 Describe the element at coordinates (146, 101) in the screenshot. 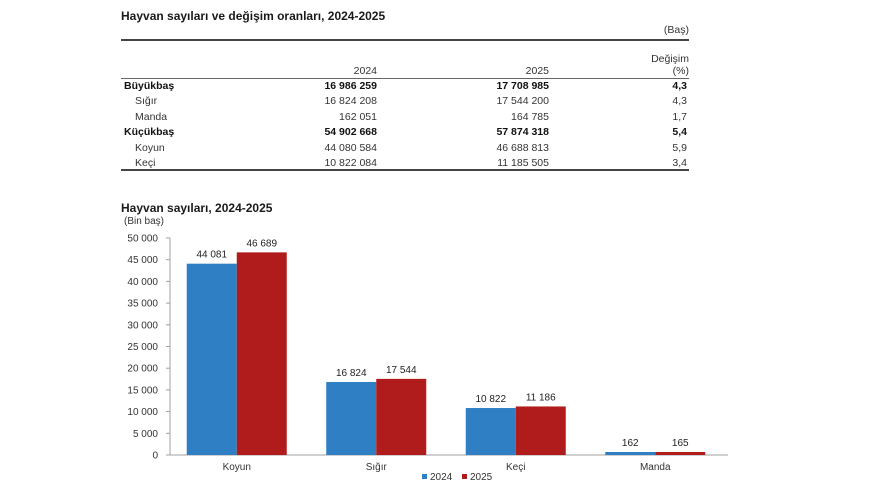

I see `row-label: Sığır` at that location.